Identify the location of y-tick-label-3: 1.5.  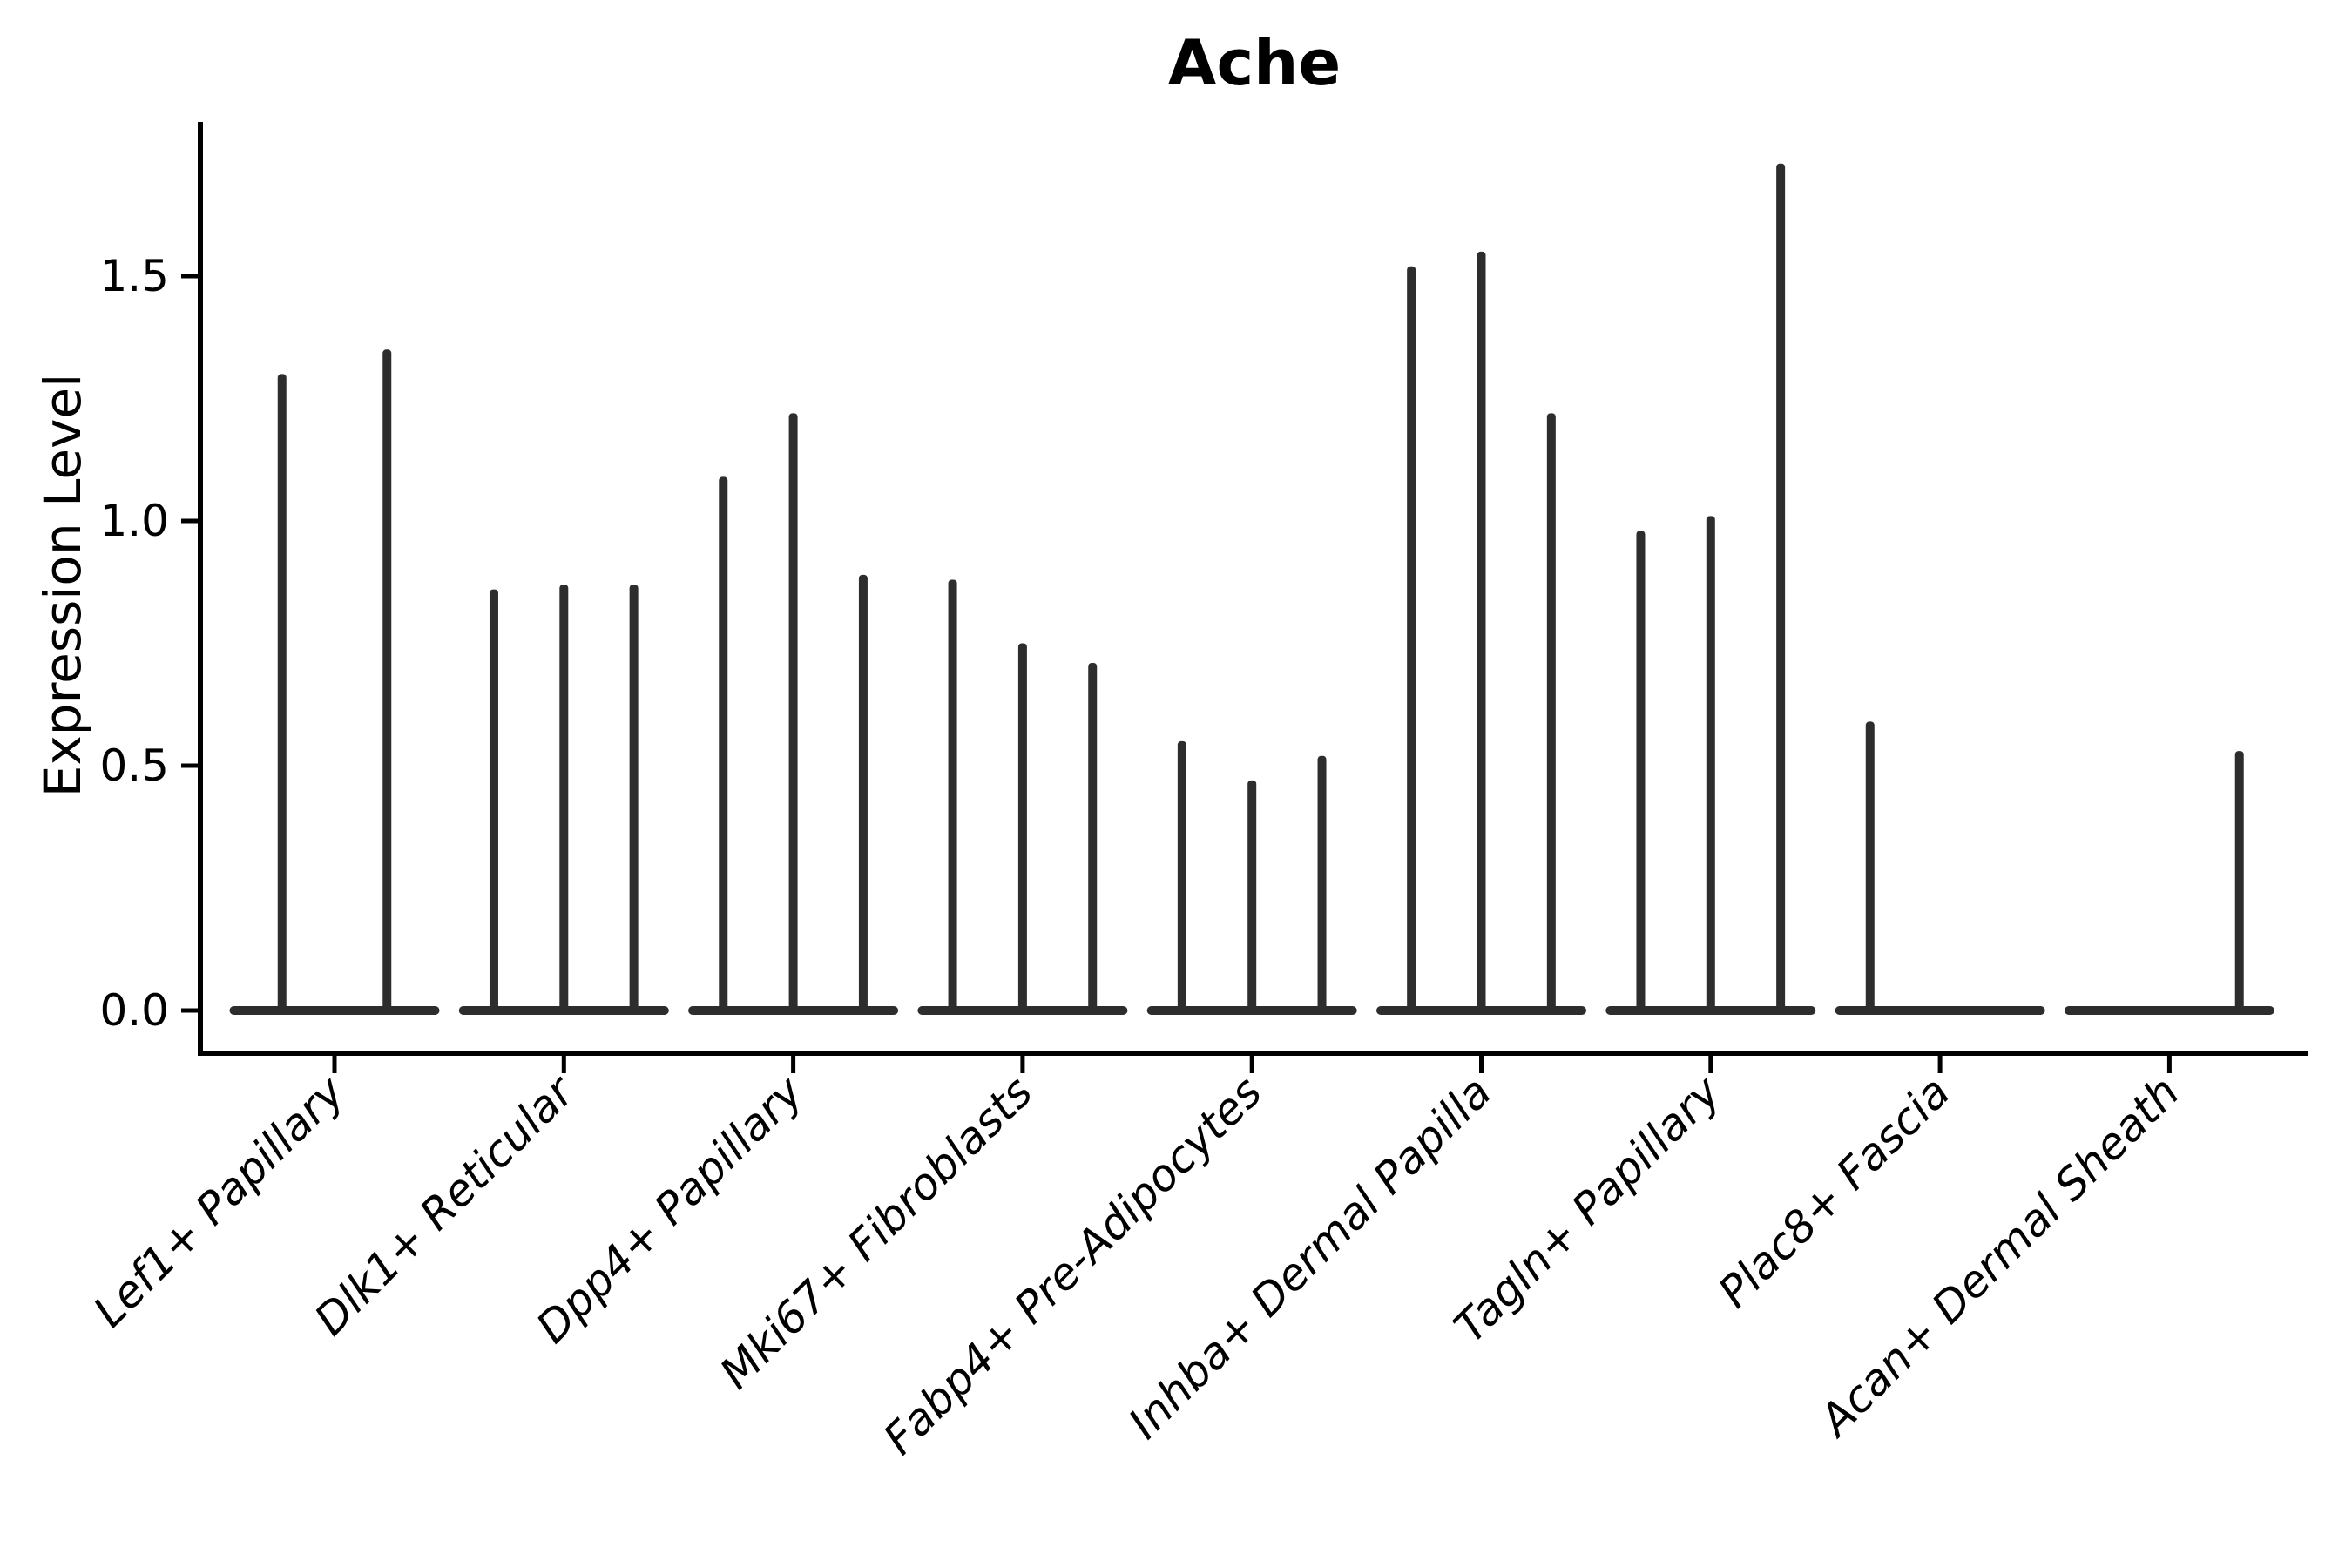
(134, 276).